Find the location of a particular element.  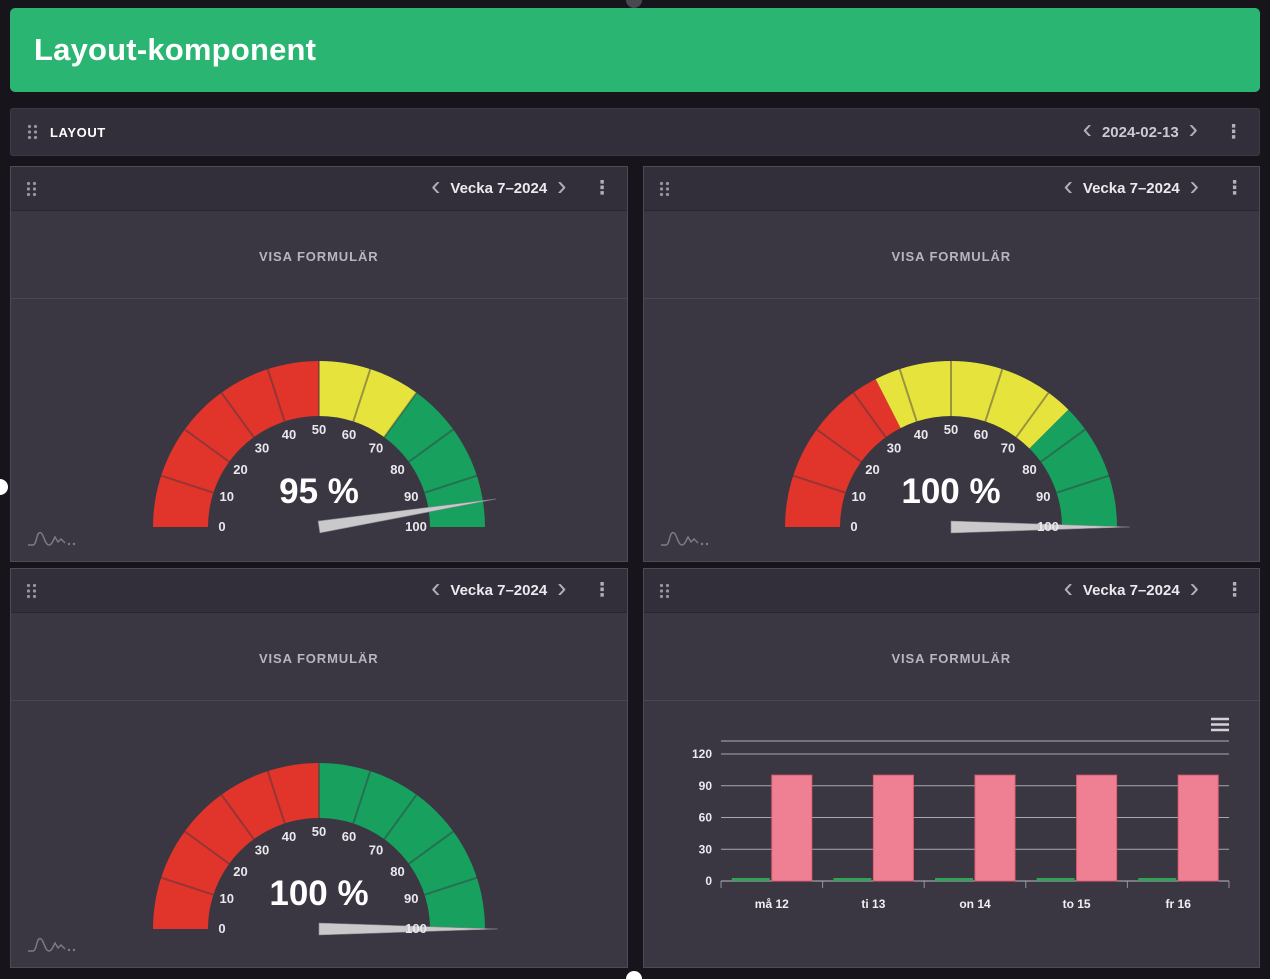

splitter-handle-top is located at coordinates (634, 4).